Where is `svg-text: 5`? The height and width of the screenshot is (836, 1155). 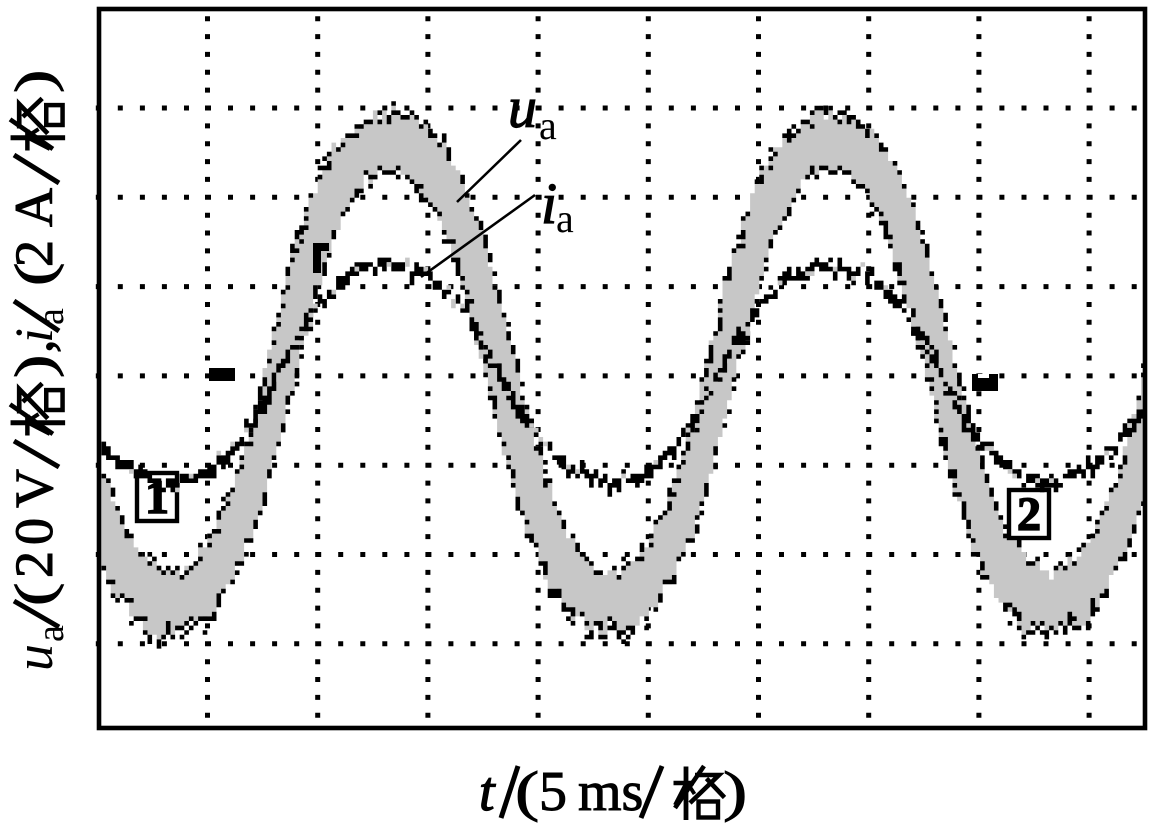 svg-text: 5 is located at coordinates (553, 792).